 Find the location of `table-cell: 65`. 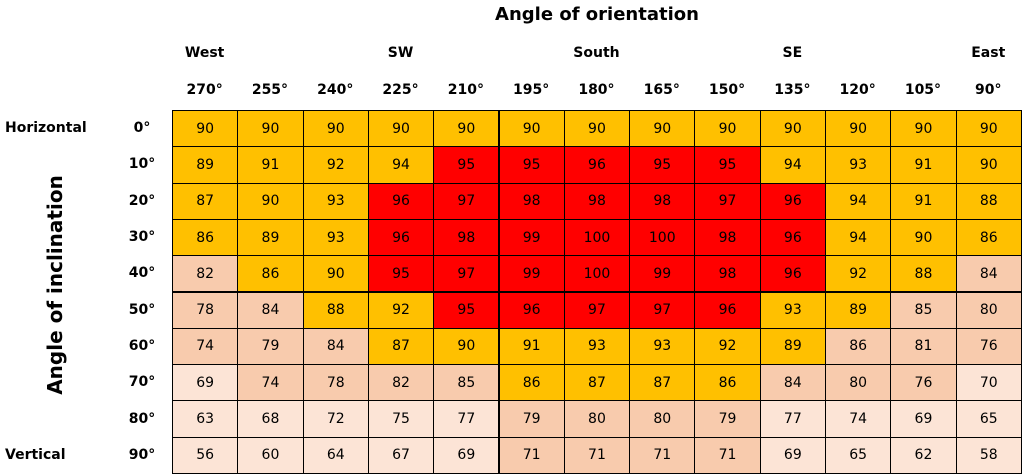

table-cell: 65 is located at coordinates (858, 455).